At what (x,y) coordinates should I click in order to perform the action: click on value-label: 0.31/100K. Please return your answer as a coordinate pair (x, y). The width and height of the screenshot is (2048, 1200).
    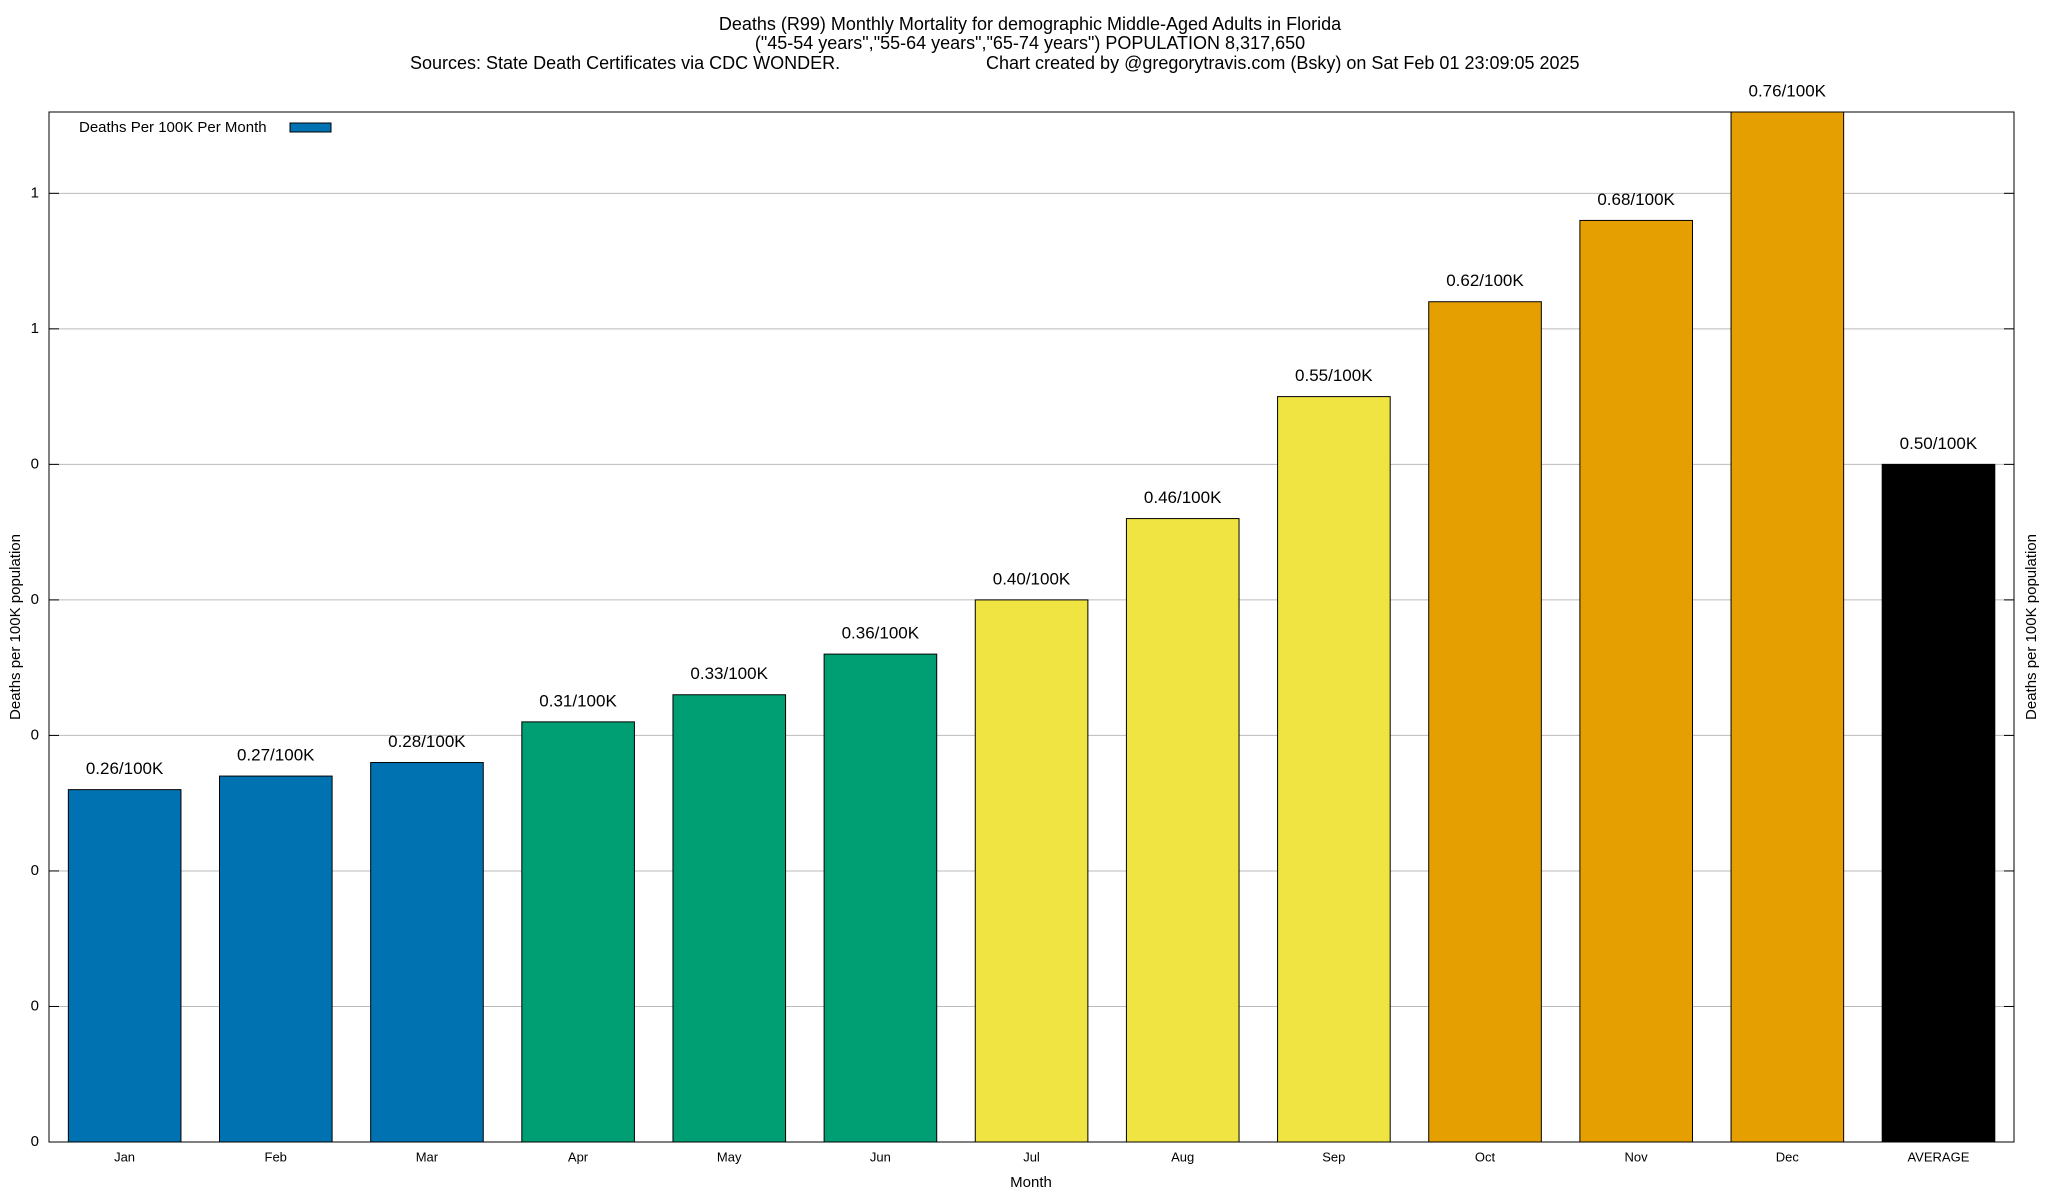
    Looking at the image, I should click on (578, 700).